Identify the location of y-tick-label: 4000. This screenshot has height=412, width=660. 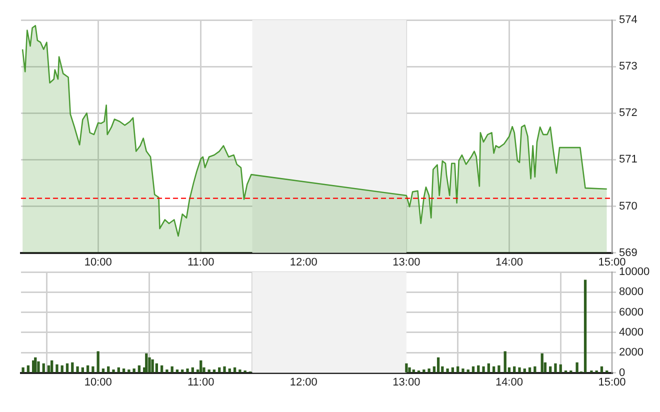
(631, 332).